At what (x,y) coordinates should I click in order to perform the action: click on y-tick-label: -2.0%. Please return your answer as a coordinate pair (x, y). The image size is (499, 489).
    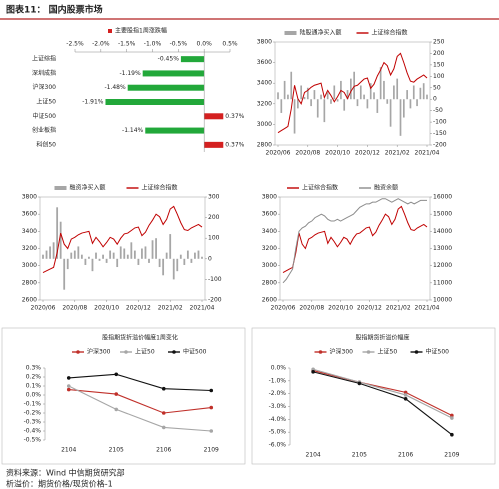
    Looking at the image, I should click on (278, 393).